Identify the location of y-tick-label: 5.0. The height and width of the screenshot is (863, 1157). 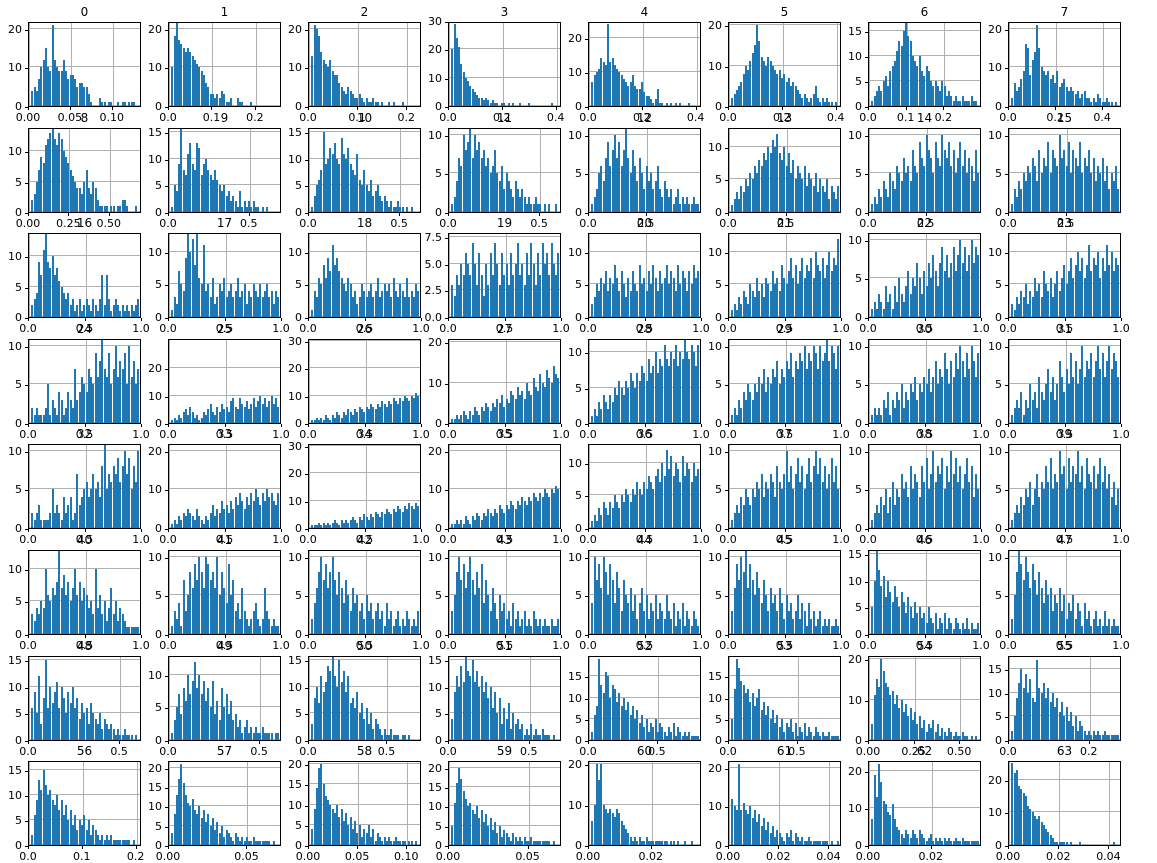
(433, 264).